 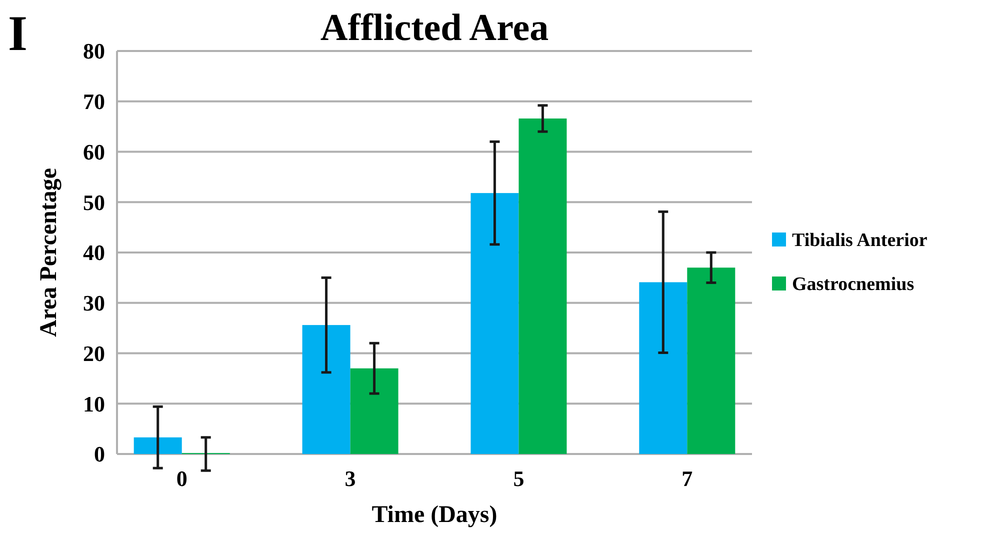 I want to click on x-tick-label: 5, so click(x=518, y=478).